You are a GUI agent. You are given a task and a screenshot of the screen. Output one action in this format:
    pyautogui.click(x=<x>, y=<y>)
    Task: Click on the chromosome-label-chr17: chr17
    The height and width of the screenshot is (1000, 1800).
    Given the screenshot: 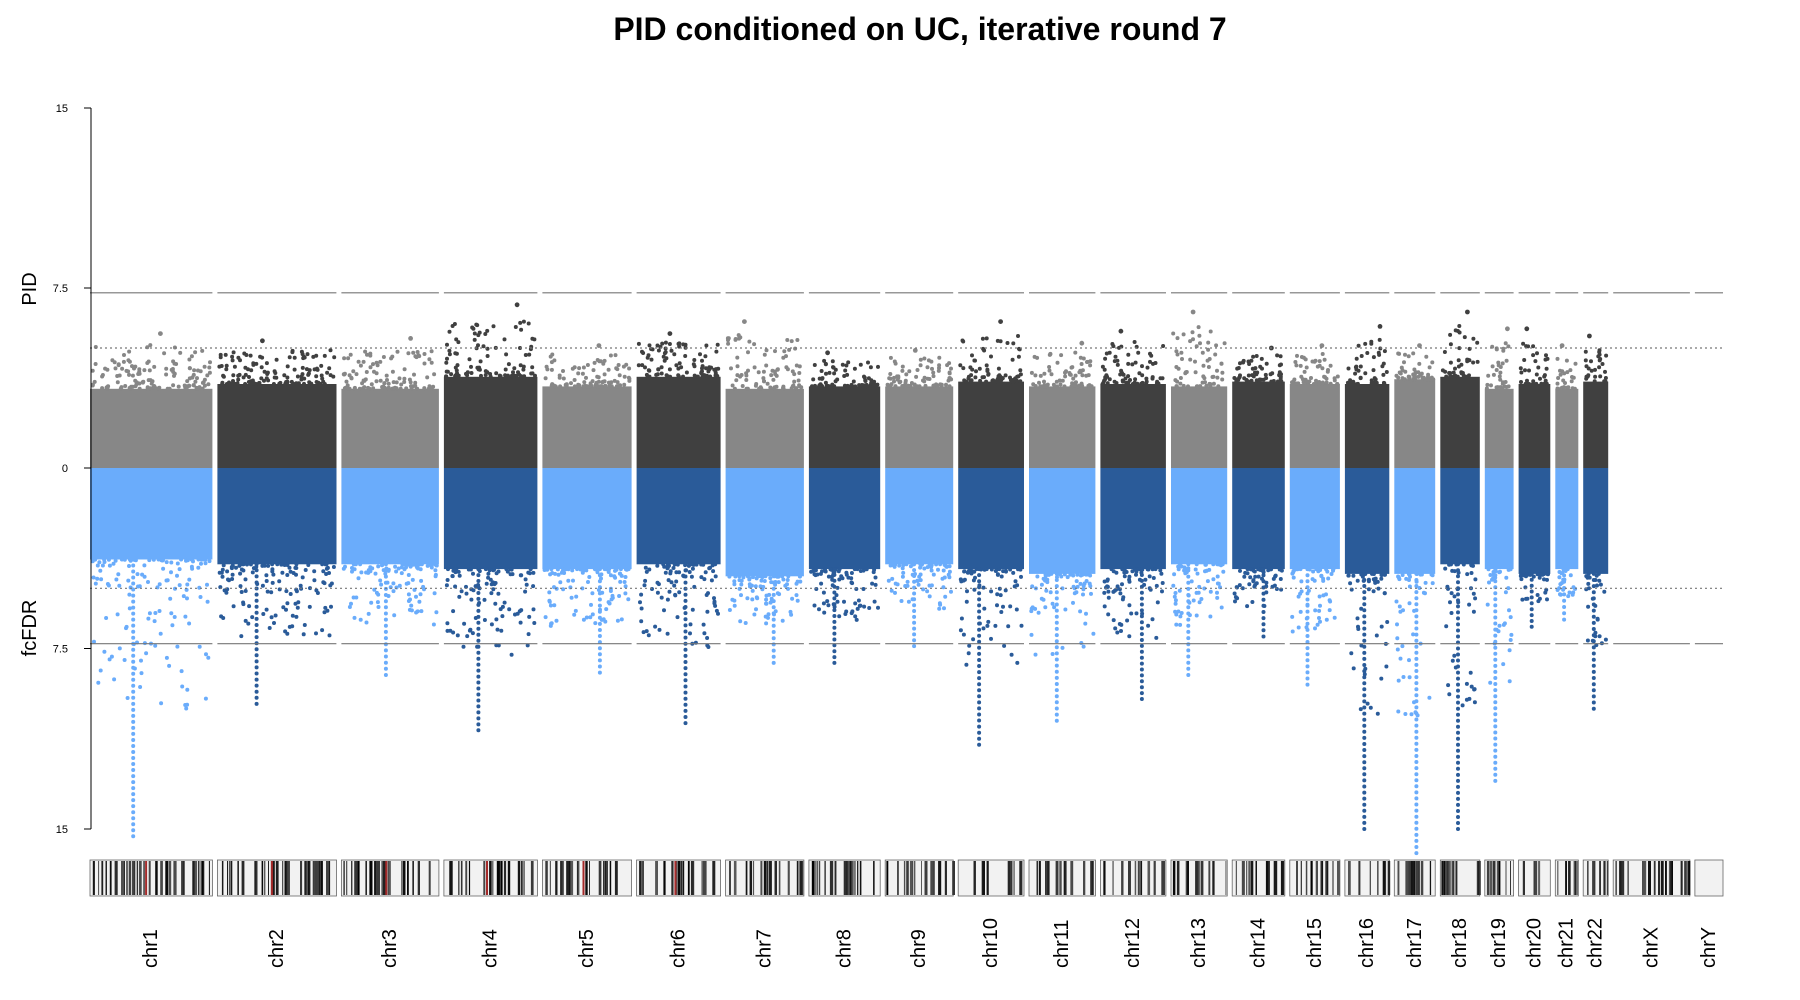 What is the action you would take?
    pyautogui.click(x=1415, y=943)
    